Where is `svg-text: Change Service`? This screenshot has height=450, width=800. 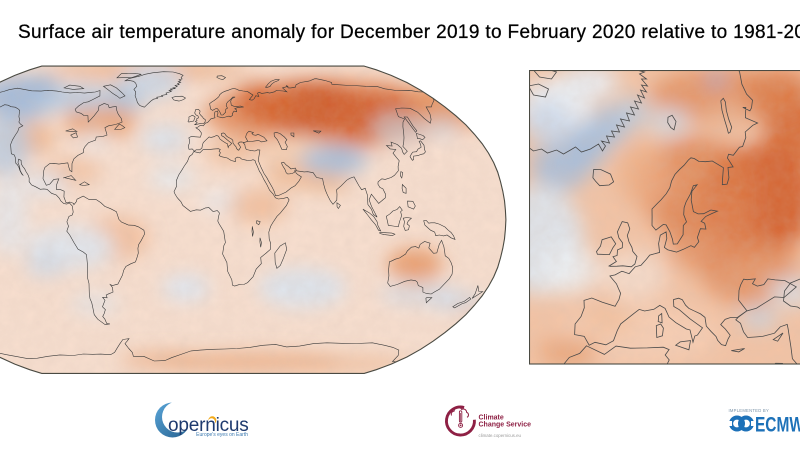 svg-text: Change Service is located at coordinates (505, 425).